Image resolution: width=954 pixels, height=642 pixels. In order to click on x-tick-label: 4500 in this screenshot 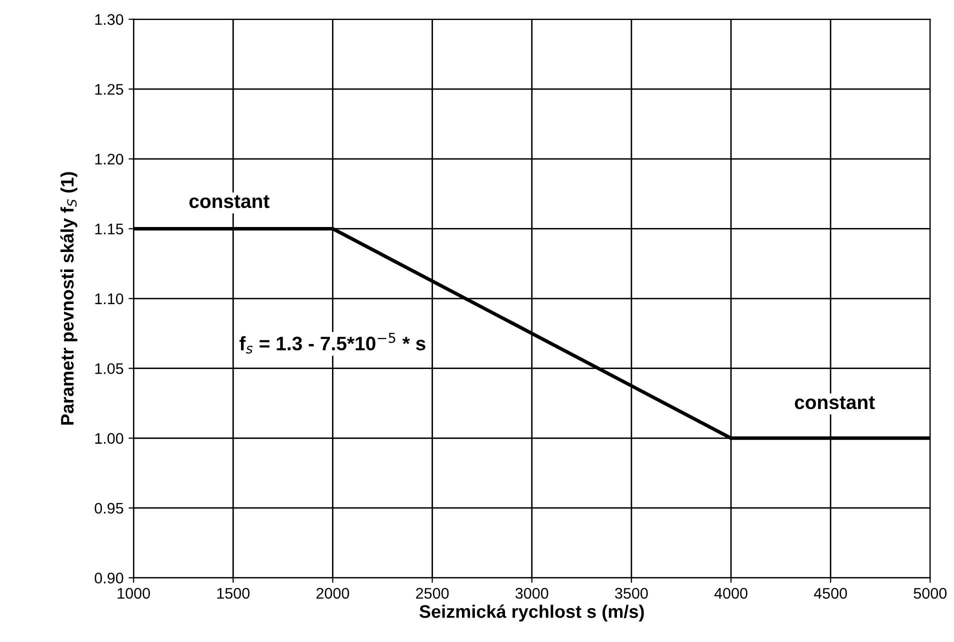, I will do `click(830, 593)`.